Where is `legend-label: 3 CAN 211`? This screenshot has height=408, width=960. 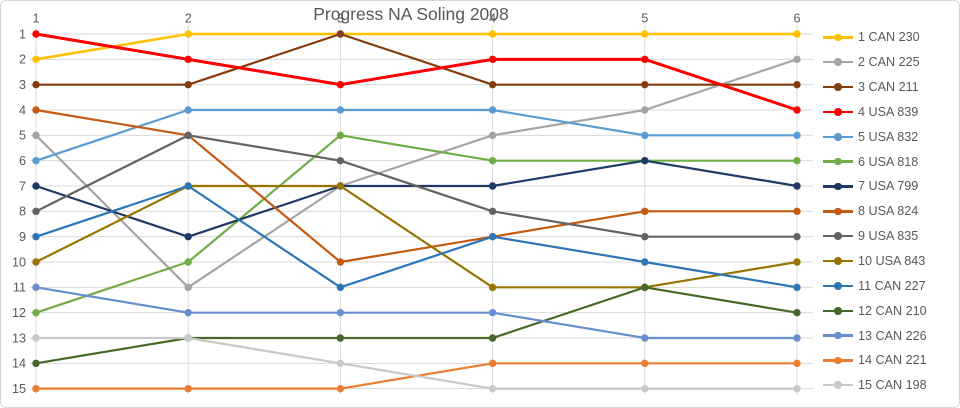 legend-label: 3 CAN 211 is located at coordinates (888, 87).